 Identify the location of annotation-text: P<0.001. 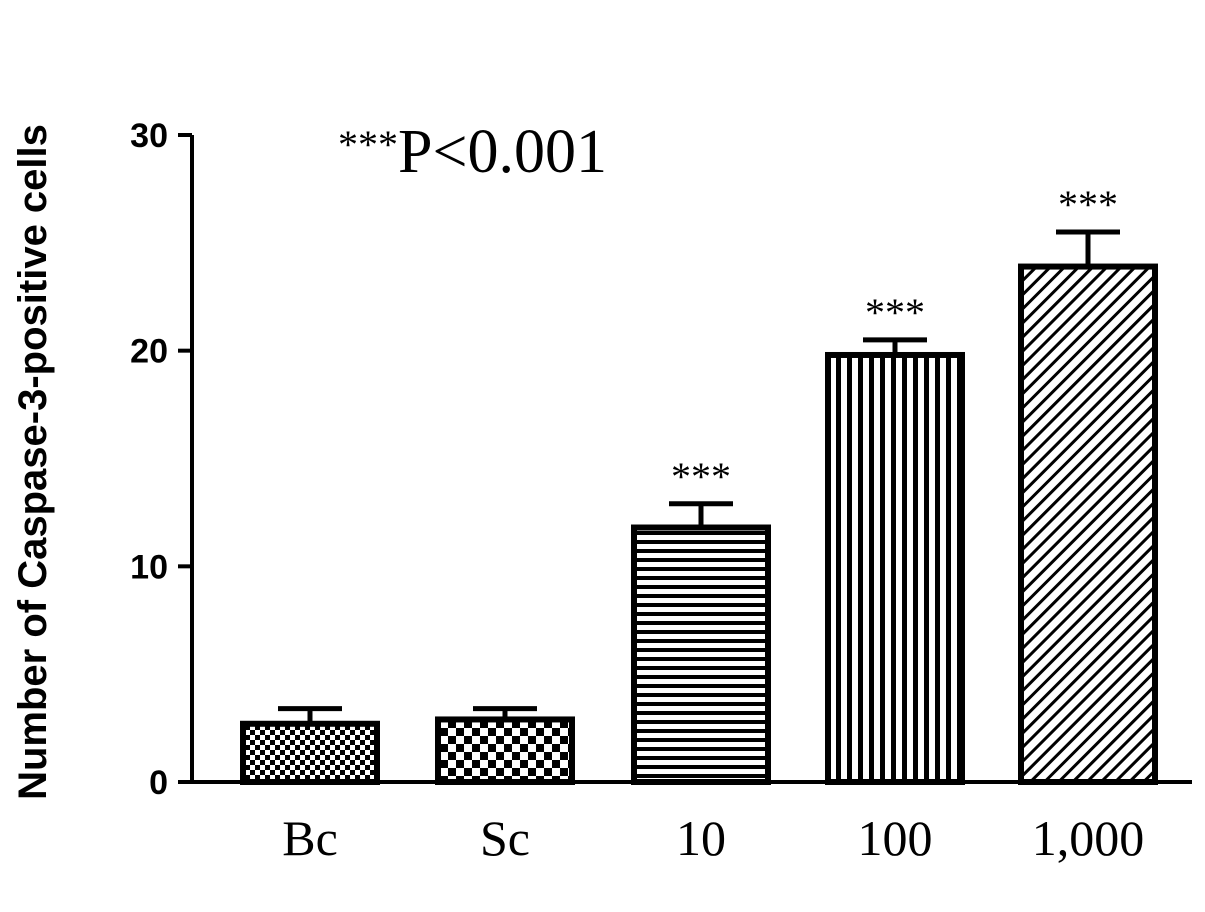
(502, 152).